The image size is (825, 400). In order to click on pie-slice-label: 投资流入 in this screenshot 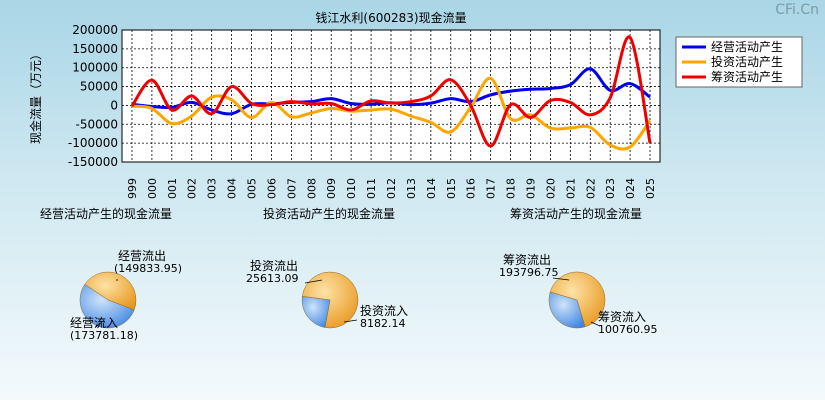, I will do `click(384, 310)`.